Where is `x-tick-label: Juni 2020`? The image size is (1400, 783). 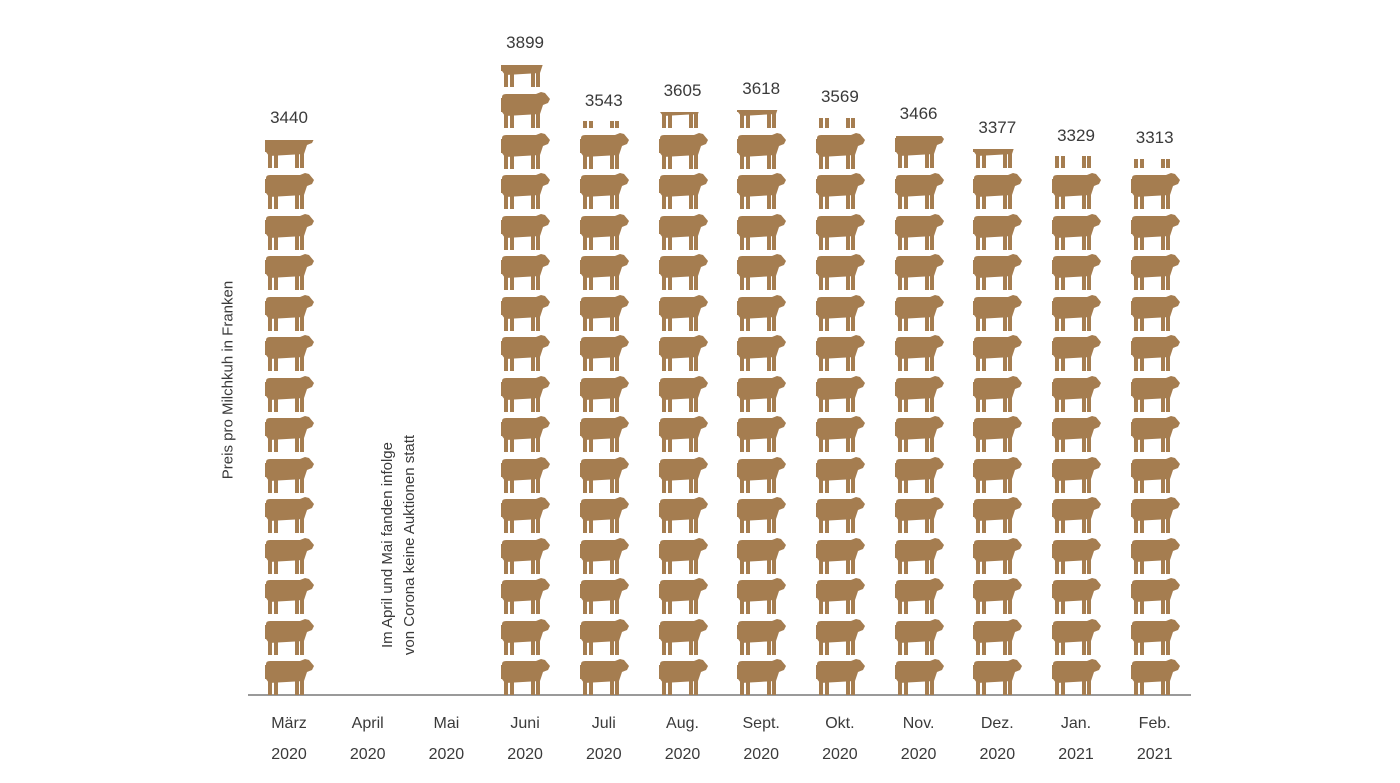 x-tick-label: Juni 2020 is located at coordinates (525, 739).